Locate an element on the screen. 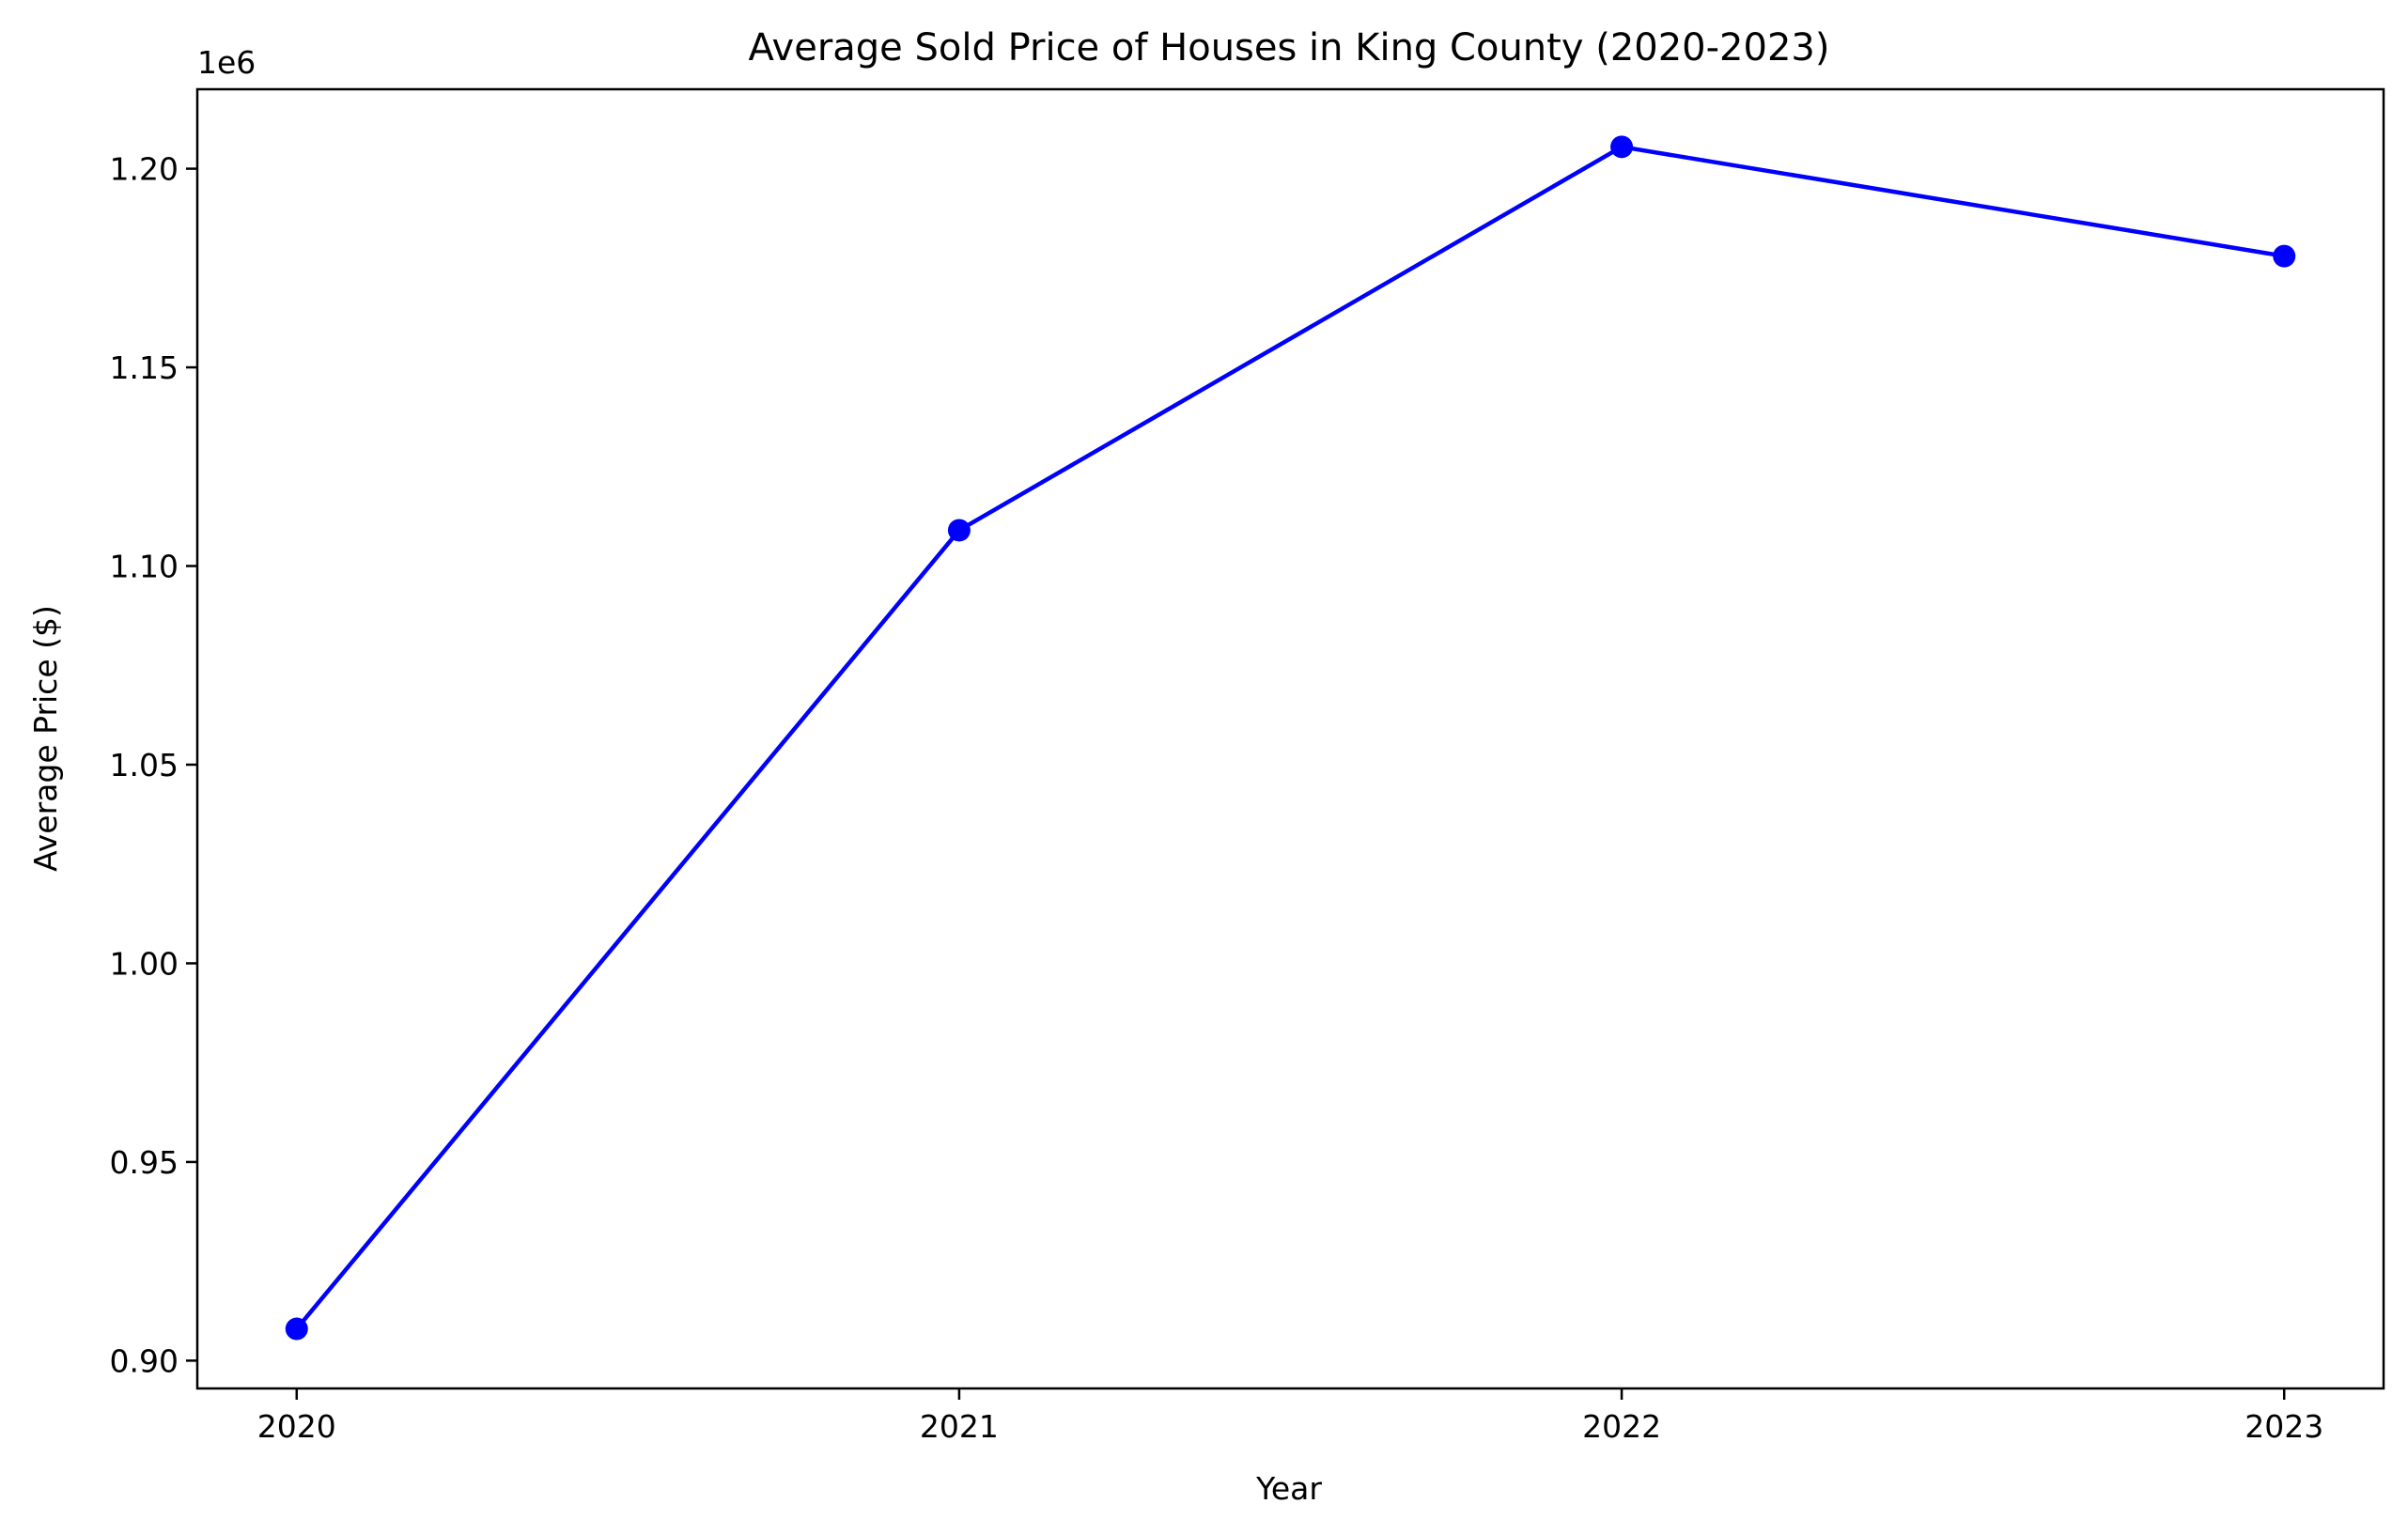 This screenshot has width=2408, height=1535. y-tick-label: 0.95 is located at coordinates (144, 1162).